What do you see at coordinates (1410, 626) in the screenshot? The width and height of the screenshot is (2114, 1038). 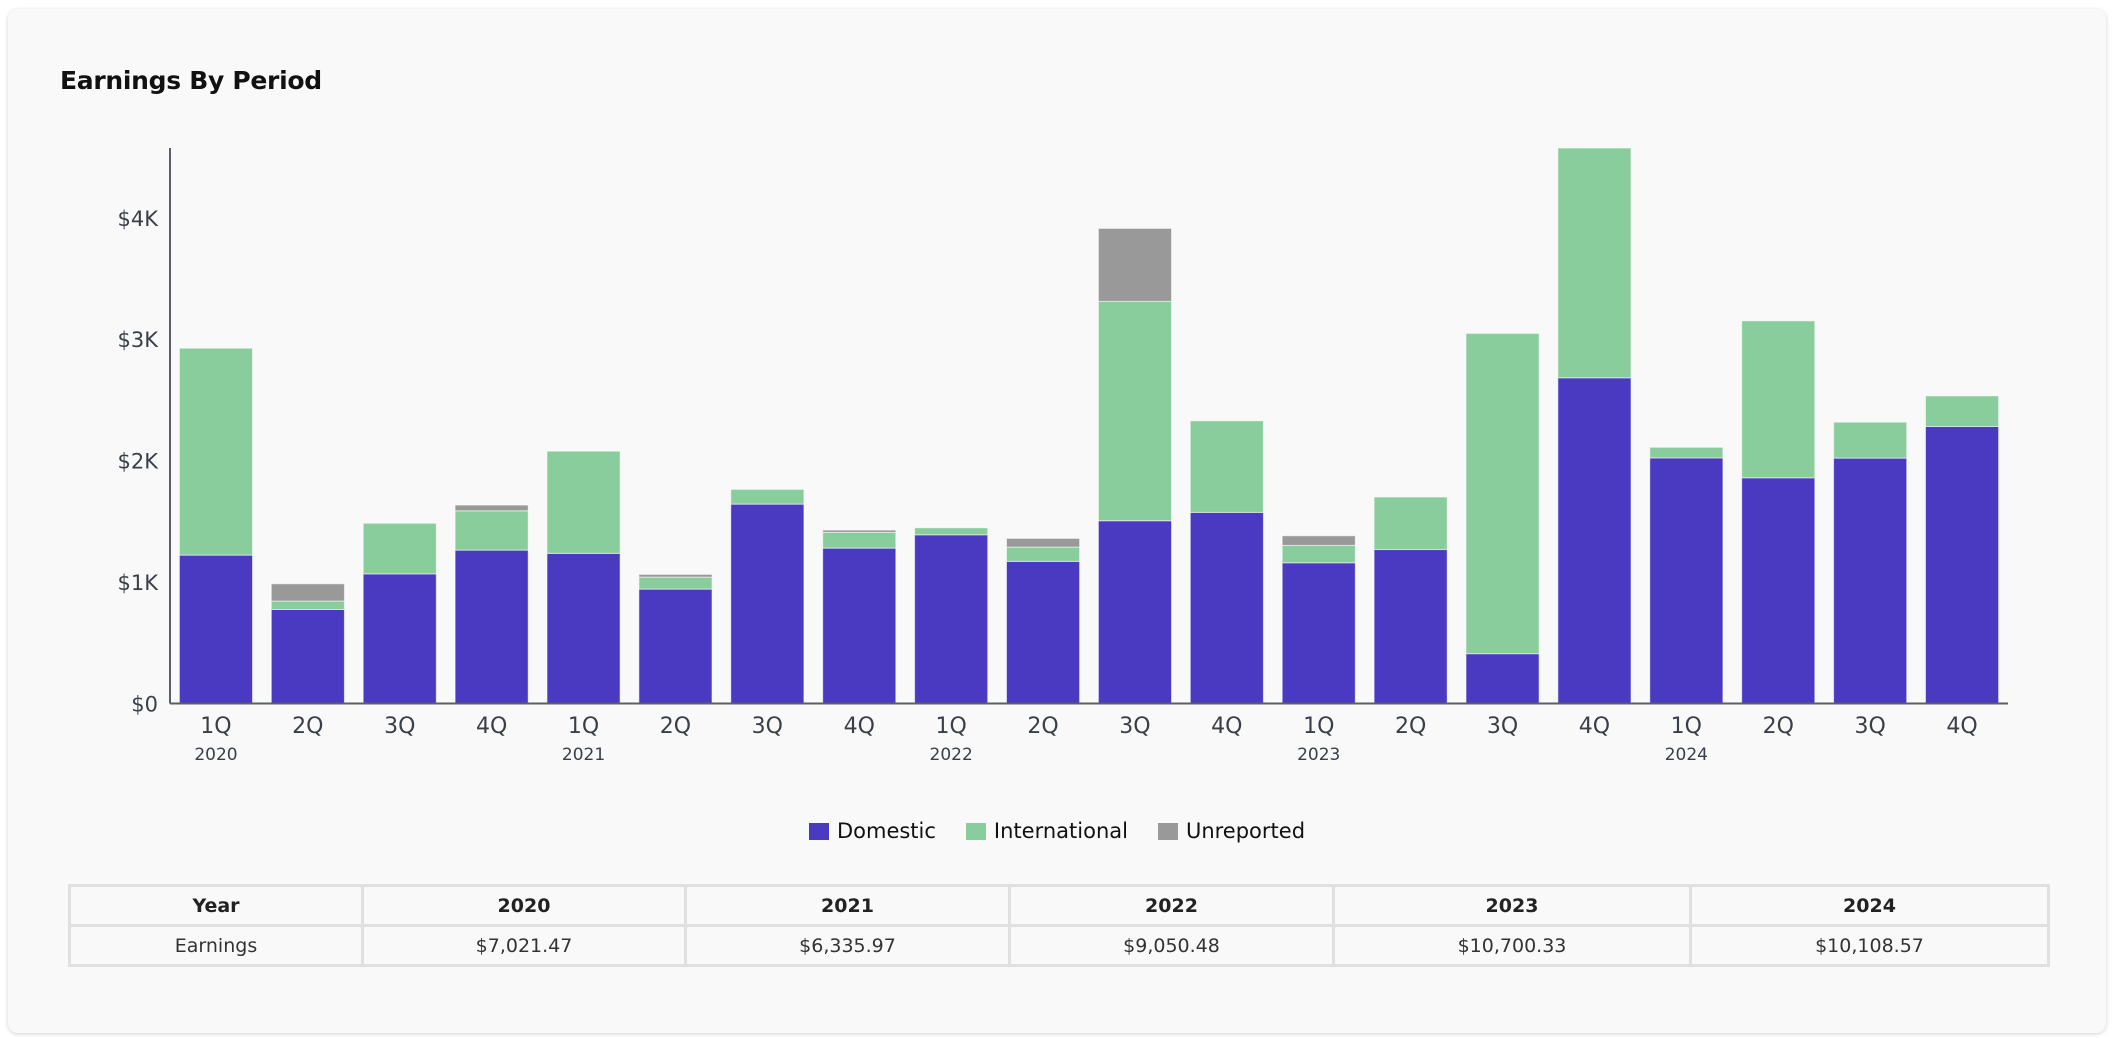 I see `bar-segment-domestic-2q-2023` at bounding box center [1410, 626].